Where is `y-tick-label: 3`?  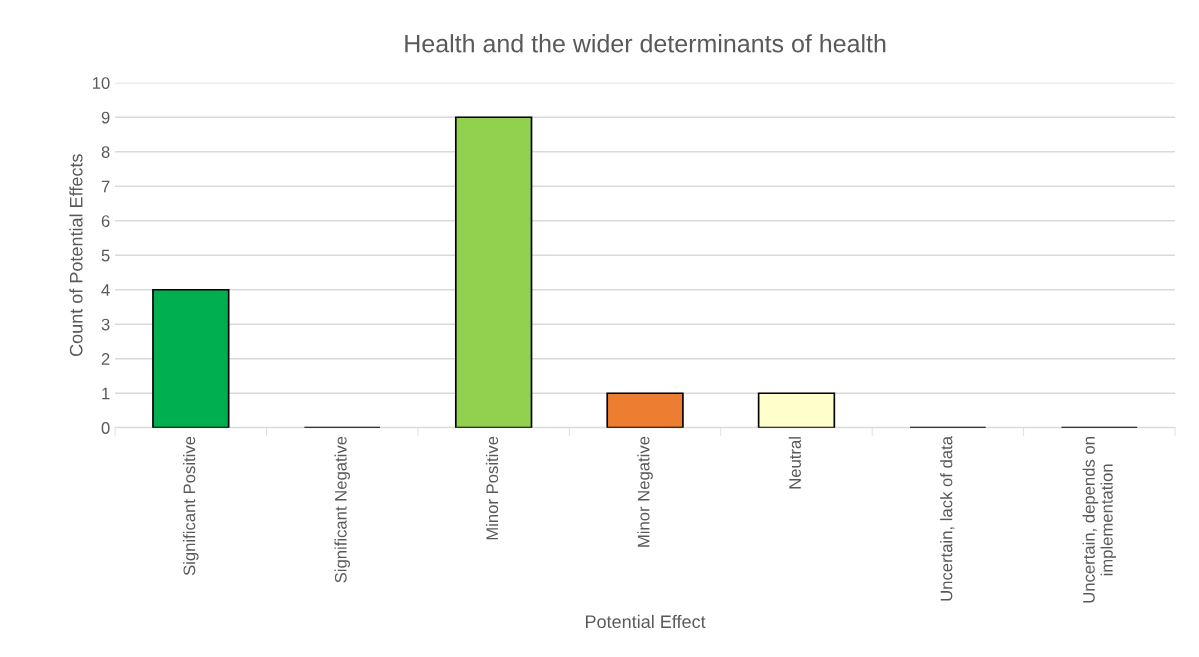
y-tick-label: 3 is located at coordinates (105, 324).